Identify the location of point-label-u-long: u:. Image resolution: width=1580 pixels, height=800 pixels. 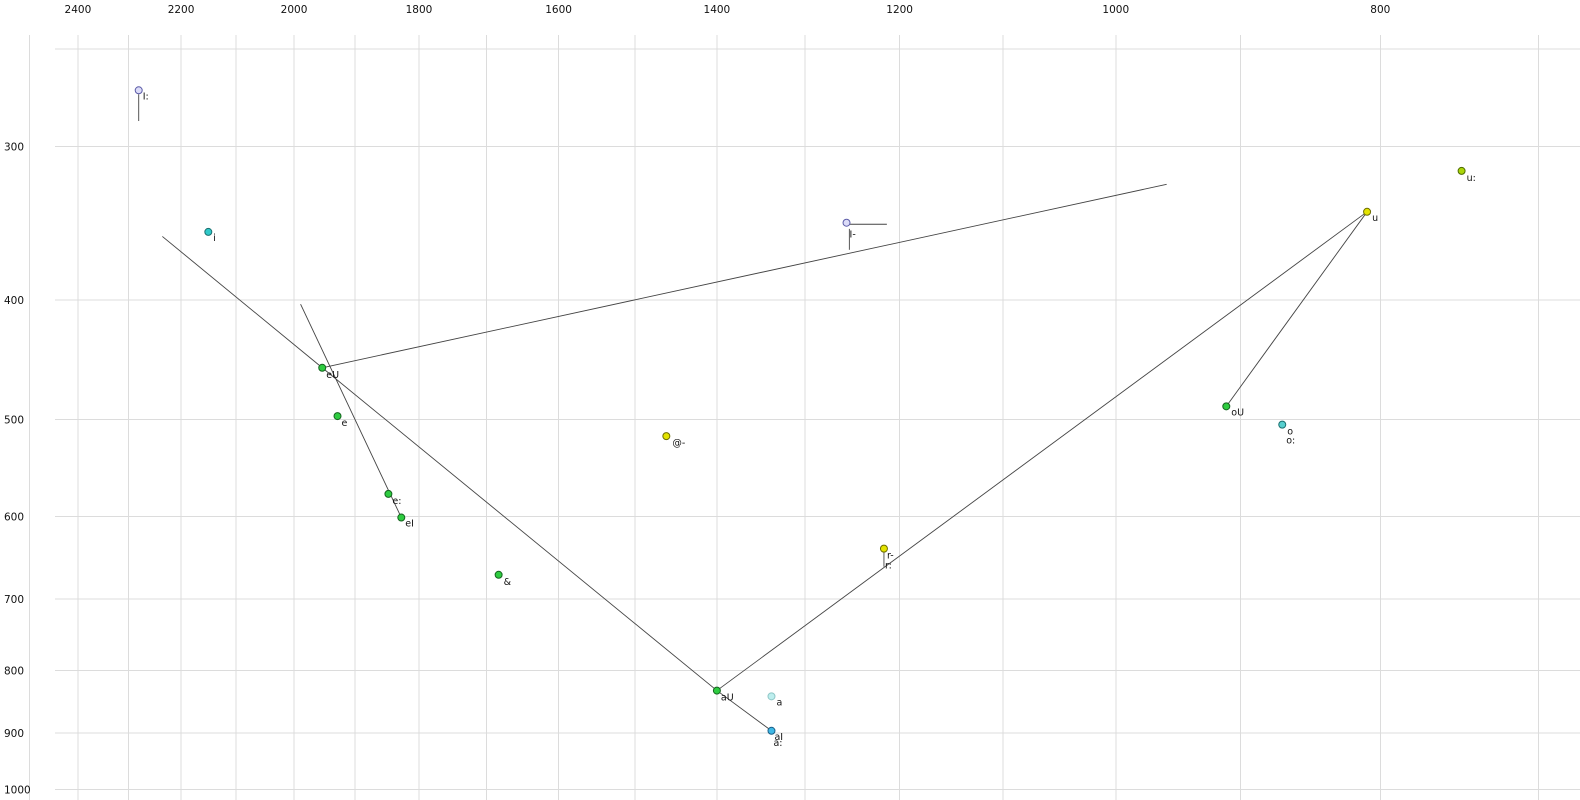
(1471, 178).